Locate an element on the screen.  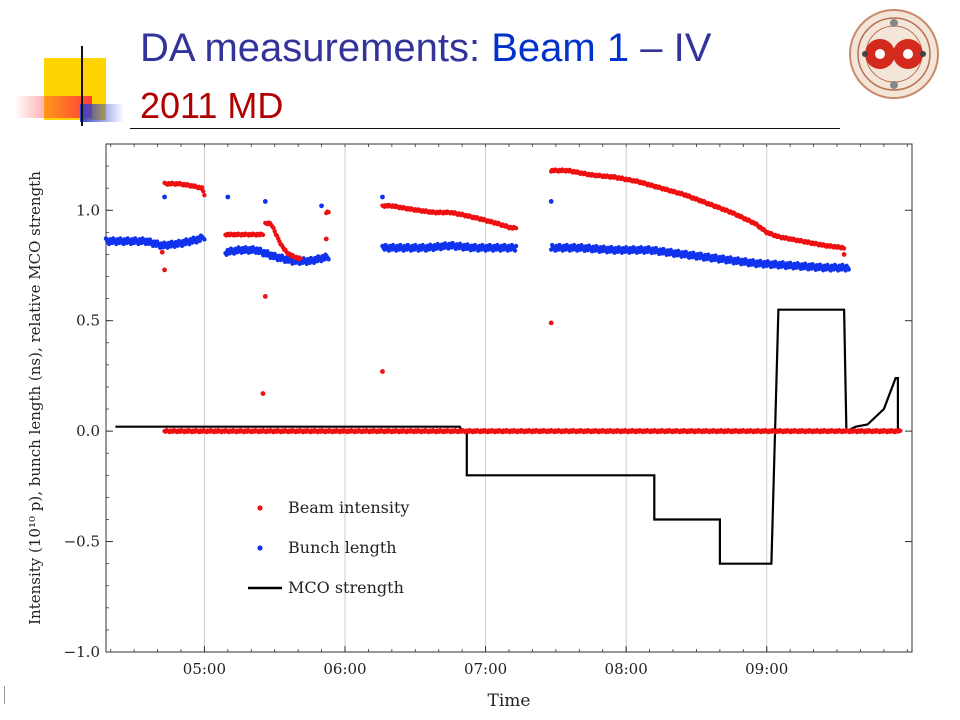
x-tick-label: 08:00 is located at coordinates (626, 669).